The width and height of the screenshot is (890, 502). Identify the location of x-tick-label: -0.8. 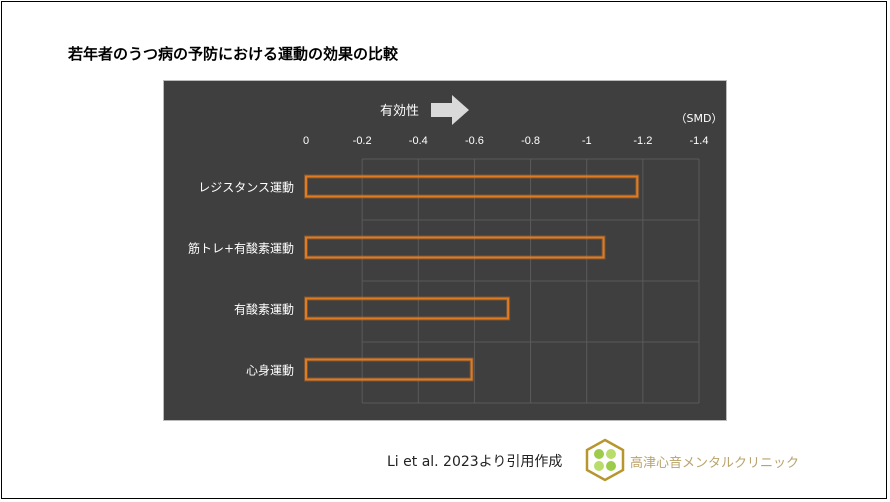
(530, 141).